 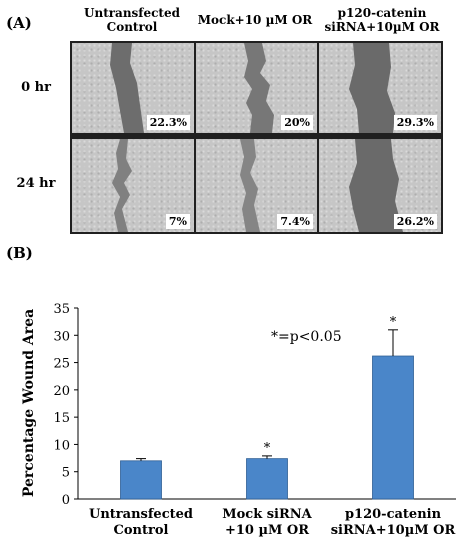 I want to click on y-axis-ticks: 0 5 10 15 20 25 30 35, so click(x=65, y=405).